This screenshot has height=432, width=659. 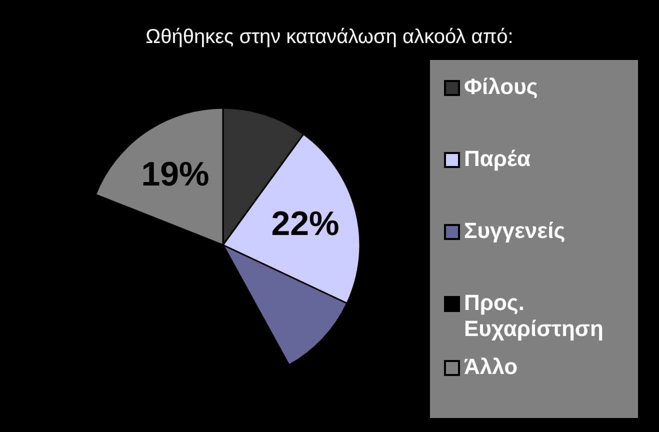 I want to click on legend-label: Φίλους, so click(x=501, y=87).